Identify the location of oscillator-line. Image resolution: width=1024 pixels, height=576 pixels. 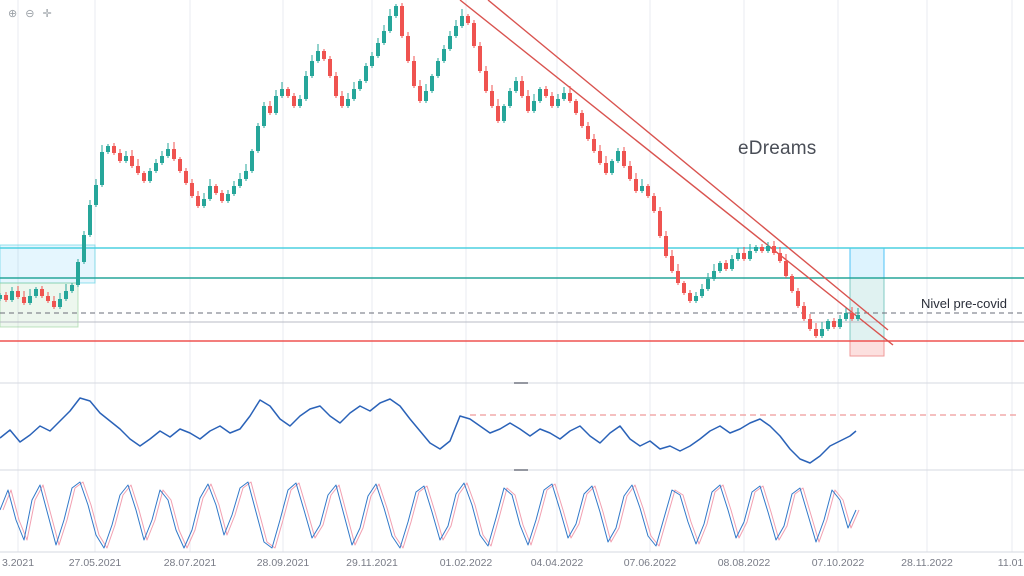
(508, 430).